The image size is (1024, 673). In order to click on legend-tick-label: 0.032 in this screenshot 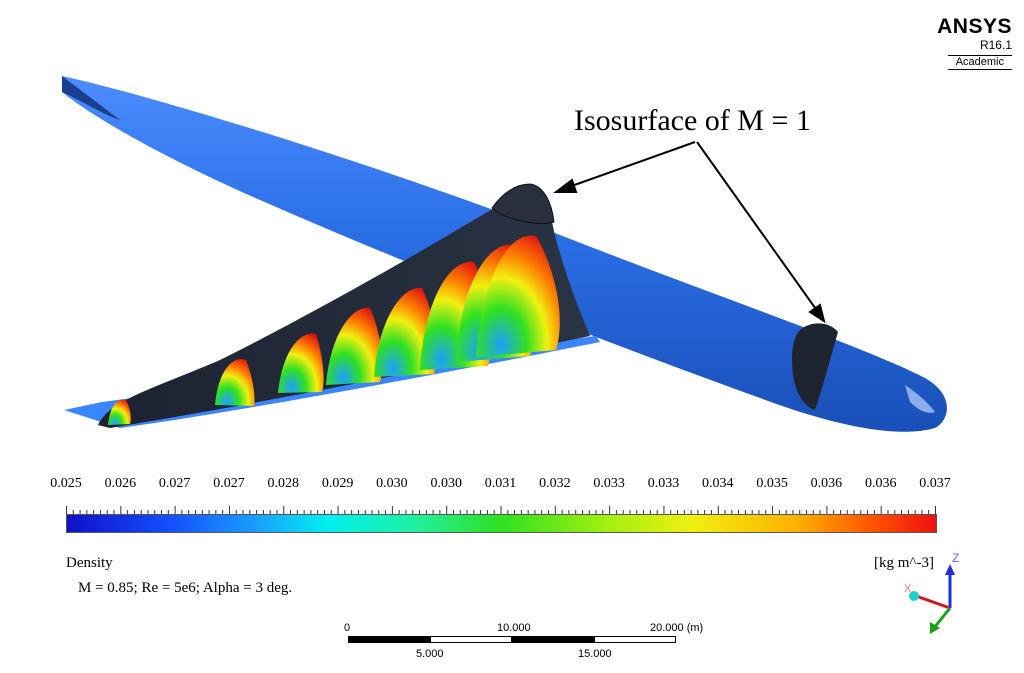, I will do `click(555, 483)`.